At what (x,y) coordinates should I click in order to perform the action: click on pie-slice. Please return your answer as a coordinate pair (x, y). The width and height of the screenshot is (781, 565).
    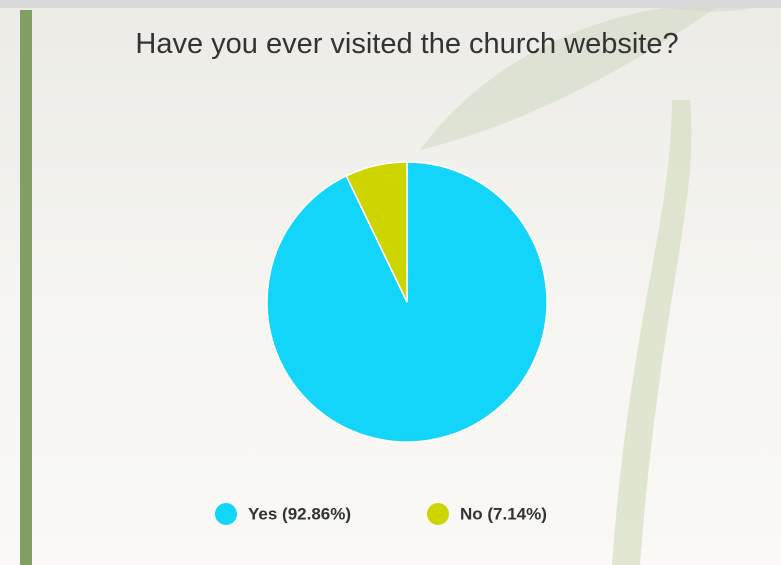
    Looking at the image, I should click on (376, 232).